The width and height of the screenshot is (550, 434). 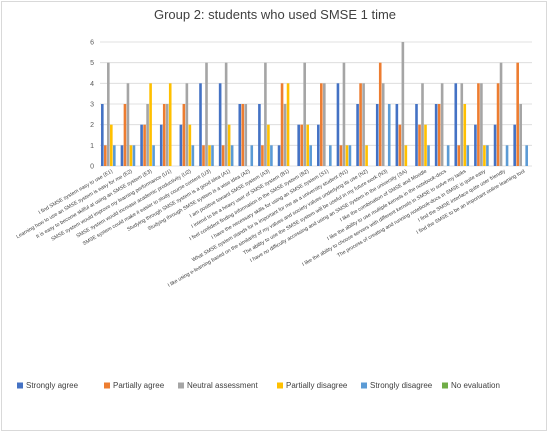 I want to click on y-tick-label: 5, so click(x=92, y=63).